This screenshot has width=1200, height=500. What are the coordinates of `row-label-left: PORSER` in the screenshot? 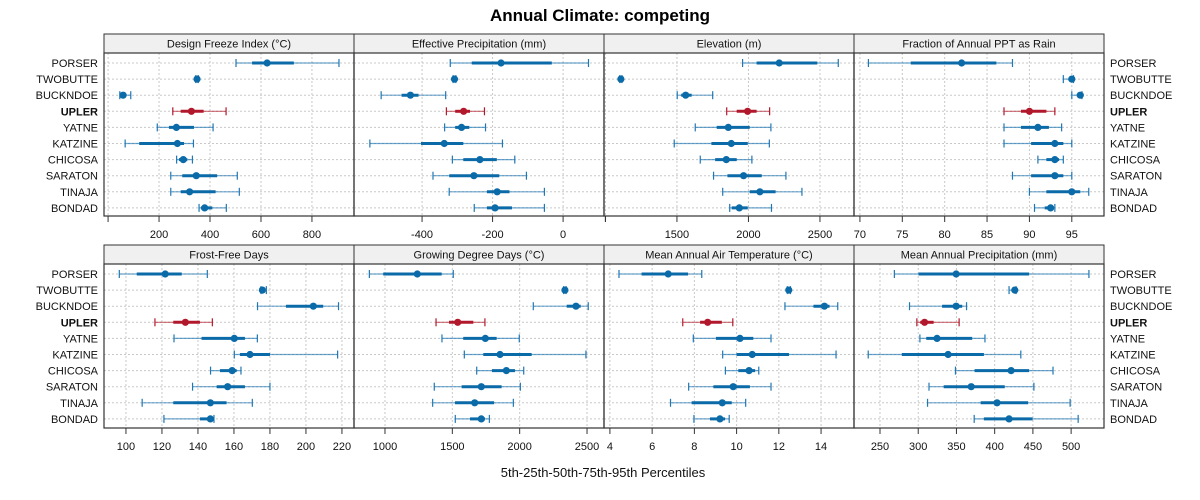 It's located at (75, 275).